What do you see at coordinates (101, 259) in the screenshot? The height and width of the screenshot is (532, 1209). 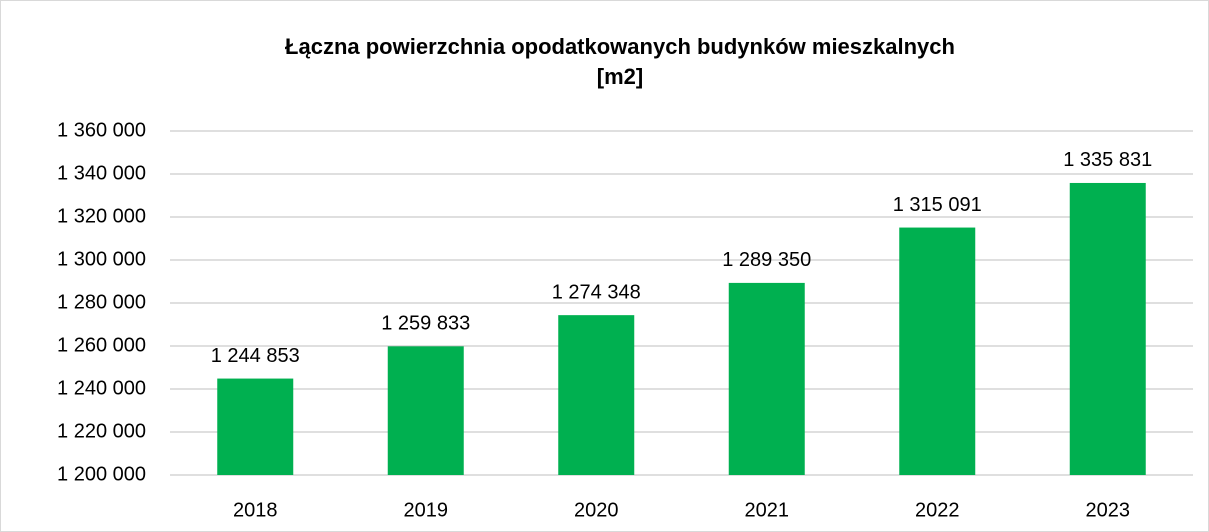 I see `y-tick-label: 1 300 000` at bounding box center [101, 259].